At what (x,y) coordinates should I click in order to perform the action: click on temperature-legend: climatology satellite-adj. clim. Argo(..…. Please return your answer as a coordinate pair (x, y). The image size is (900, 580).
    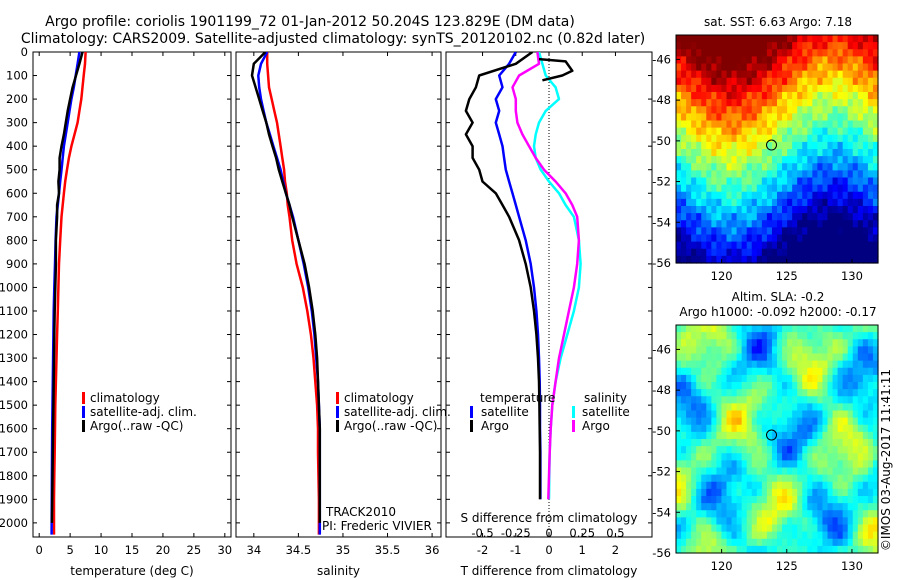
    Looking at the image, I should click on (139, 412).